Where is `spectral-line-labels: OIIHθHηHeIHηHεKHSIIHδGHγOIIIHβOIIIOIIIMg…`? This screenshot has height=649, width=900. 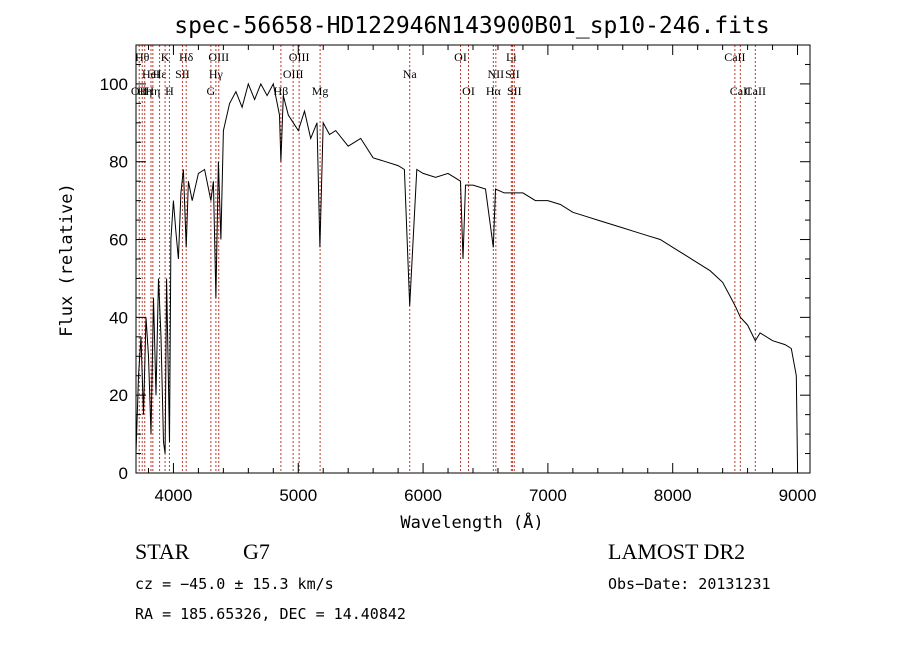 spectral-line-labels: OIIHθHηHeIHηHεKHSIIHδGHγOIIIHβOIIIOIIIMg… is located at coordinates (448, 74).